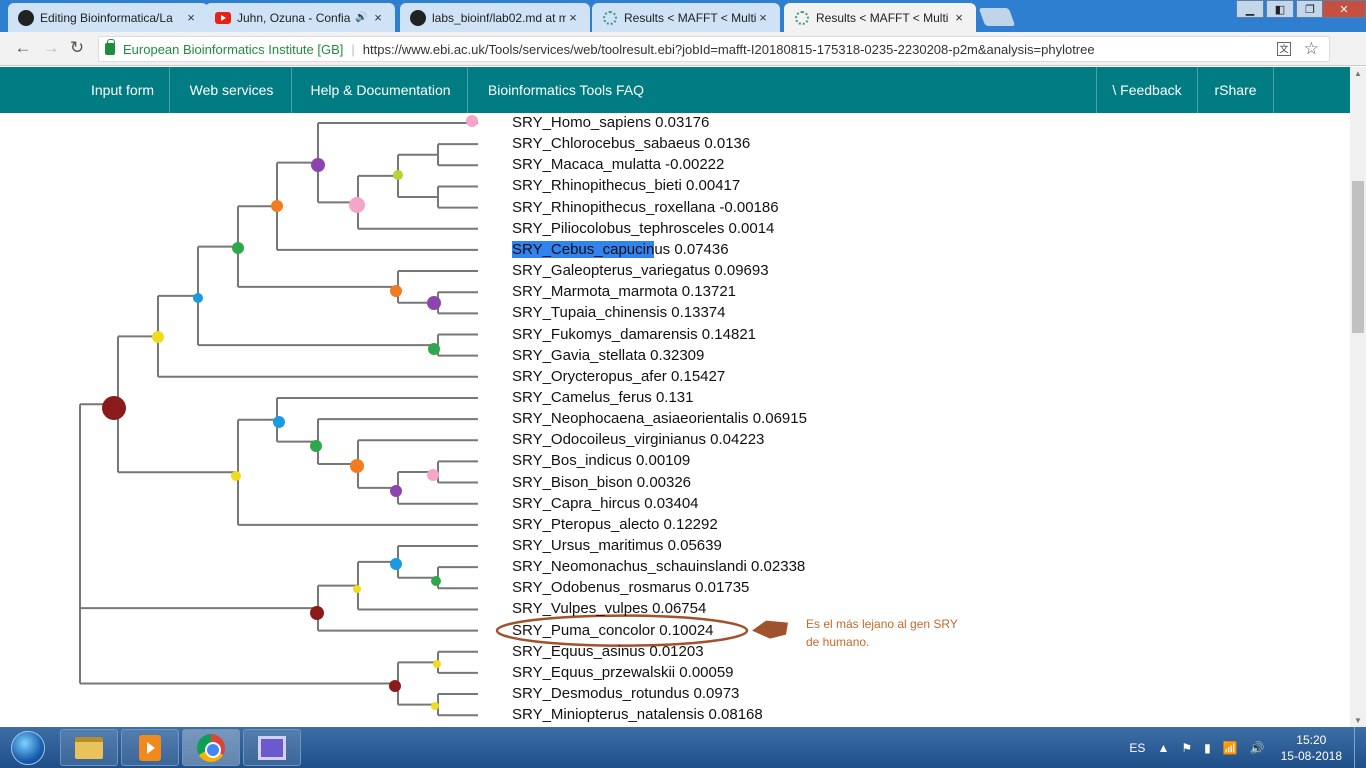  I want to click on nav-input-form: Input form, so click(123, 90).